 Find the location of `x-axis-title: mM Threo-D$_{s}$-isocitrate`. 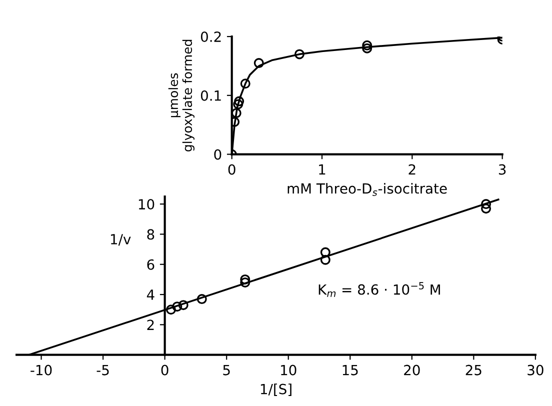

x-axis-title: mM Threo-D$_{s}$-isocitrate is located at coordinates (367, 189).